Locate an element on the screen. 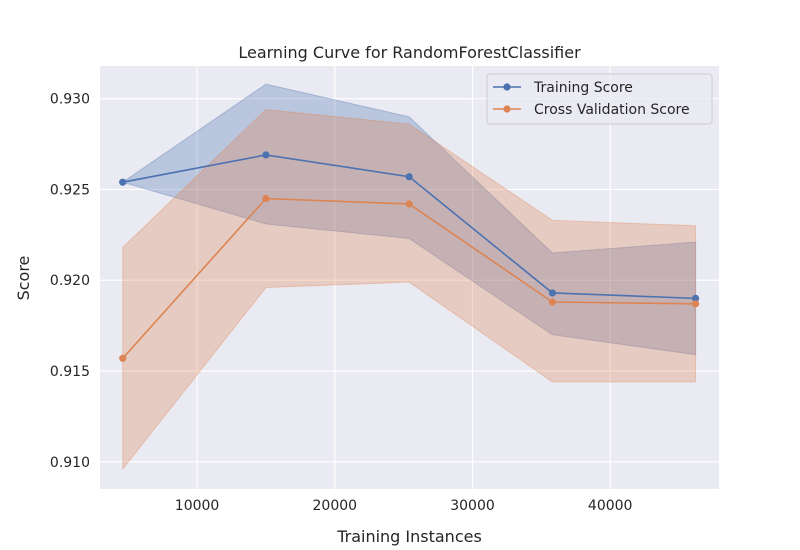  y-tick-label: 0.925 is located at coordinates (70, 190).